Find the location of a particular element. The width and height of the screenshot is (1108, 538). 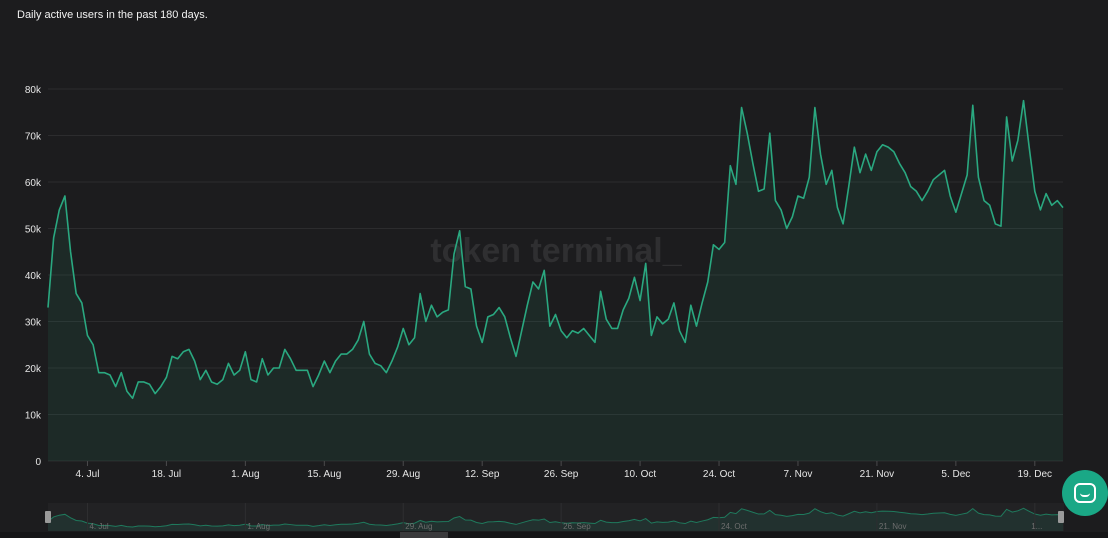

navigator-left-handle is located at coordinates (48, 517).